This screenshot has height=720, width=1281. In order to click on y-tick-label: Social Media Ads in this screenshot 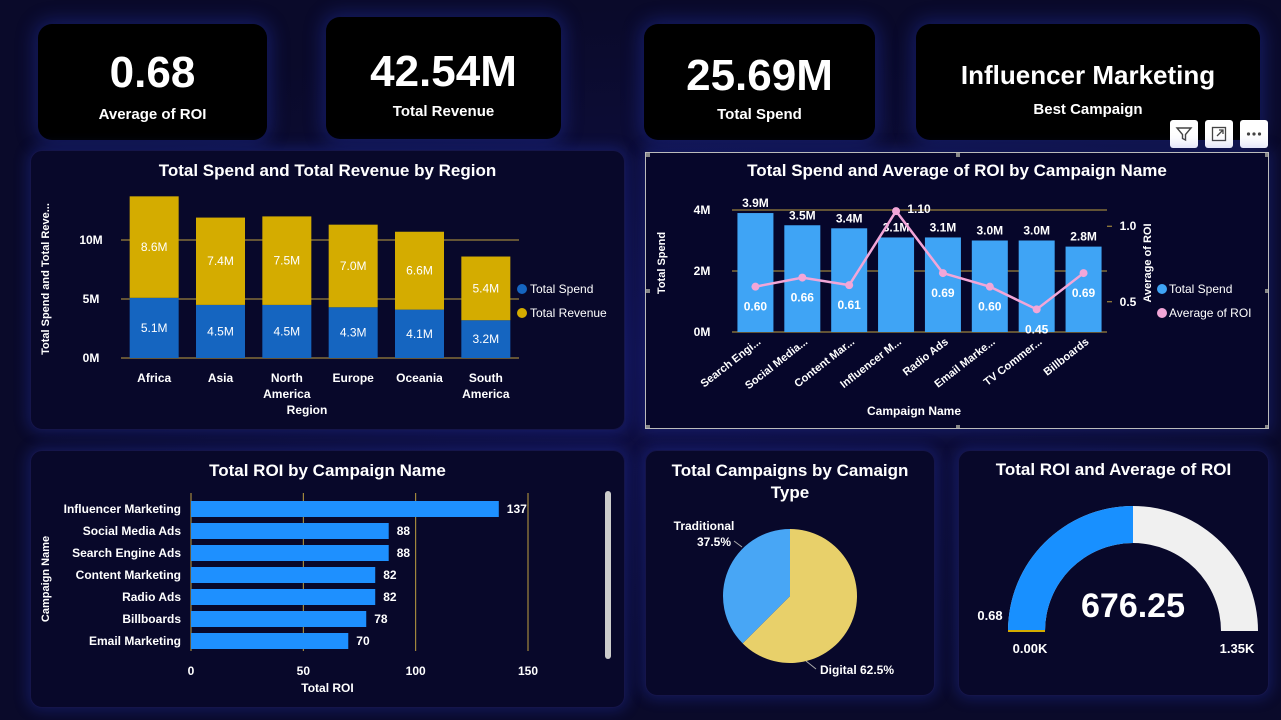, I will do `click(132, 531)`.